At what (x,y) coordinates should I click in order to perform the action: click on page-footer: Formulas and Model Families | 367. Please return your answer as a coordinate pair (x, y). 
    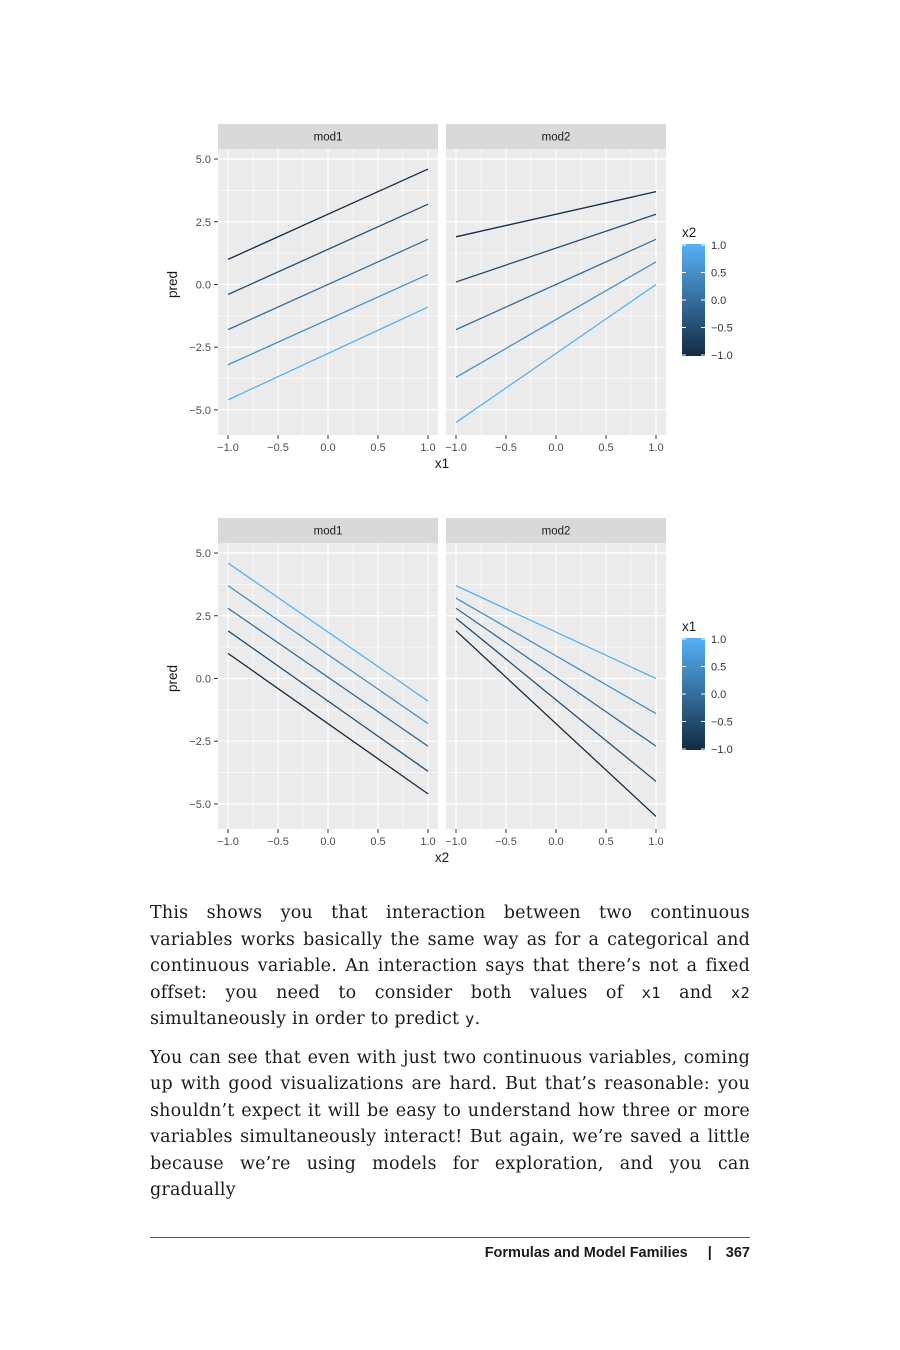
    Looking at the image, I should click on (617, 1253).